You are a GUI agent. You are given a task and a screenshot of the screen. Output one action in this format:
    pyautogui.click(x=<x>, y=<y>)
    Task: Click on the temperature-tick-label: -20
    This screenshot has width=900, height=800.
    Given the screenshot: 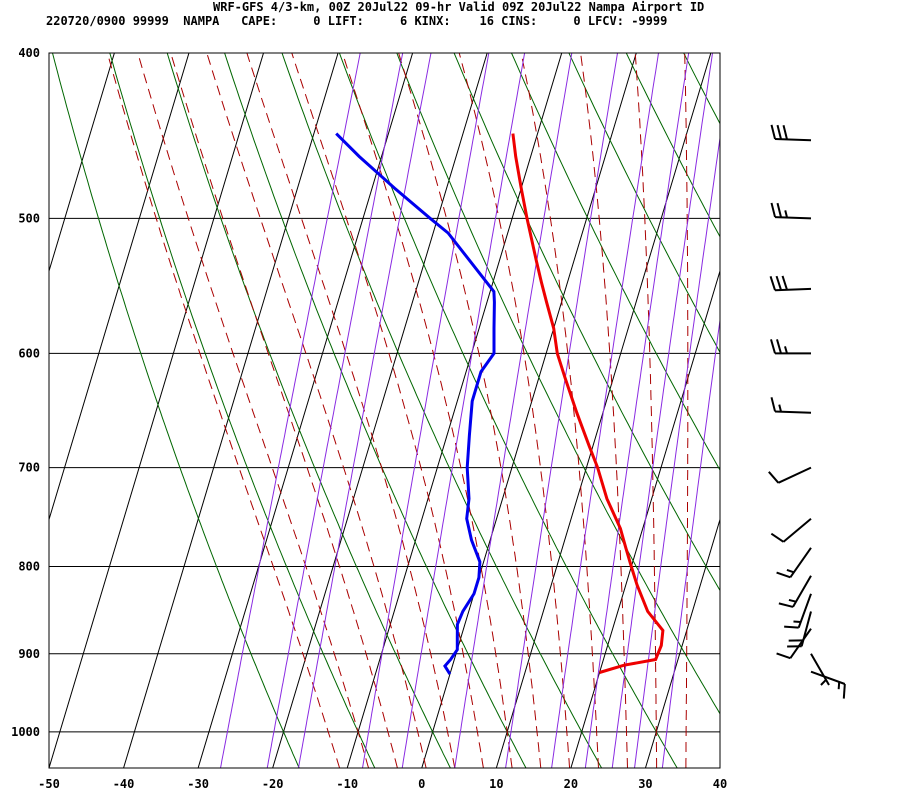 What is the action you would take?
    pyautogui.click(x=273, y=784)
    